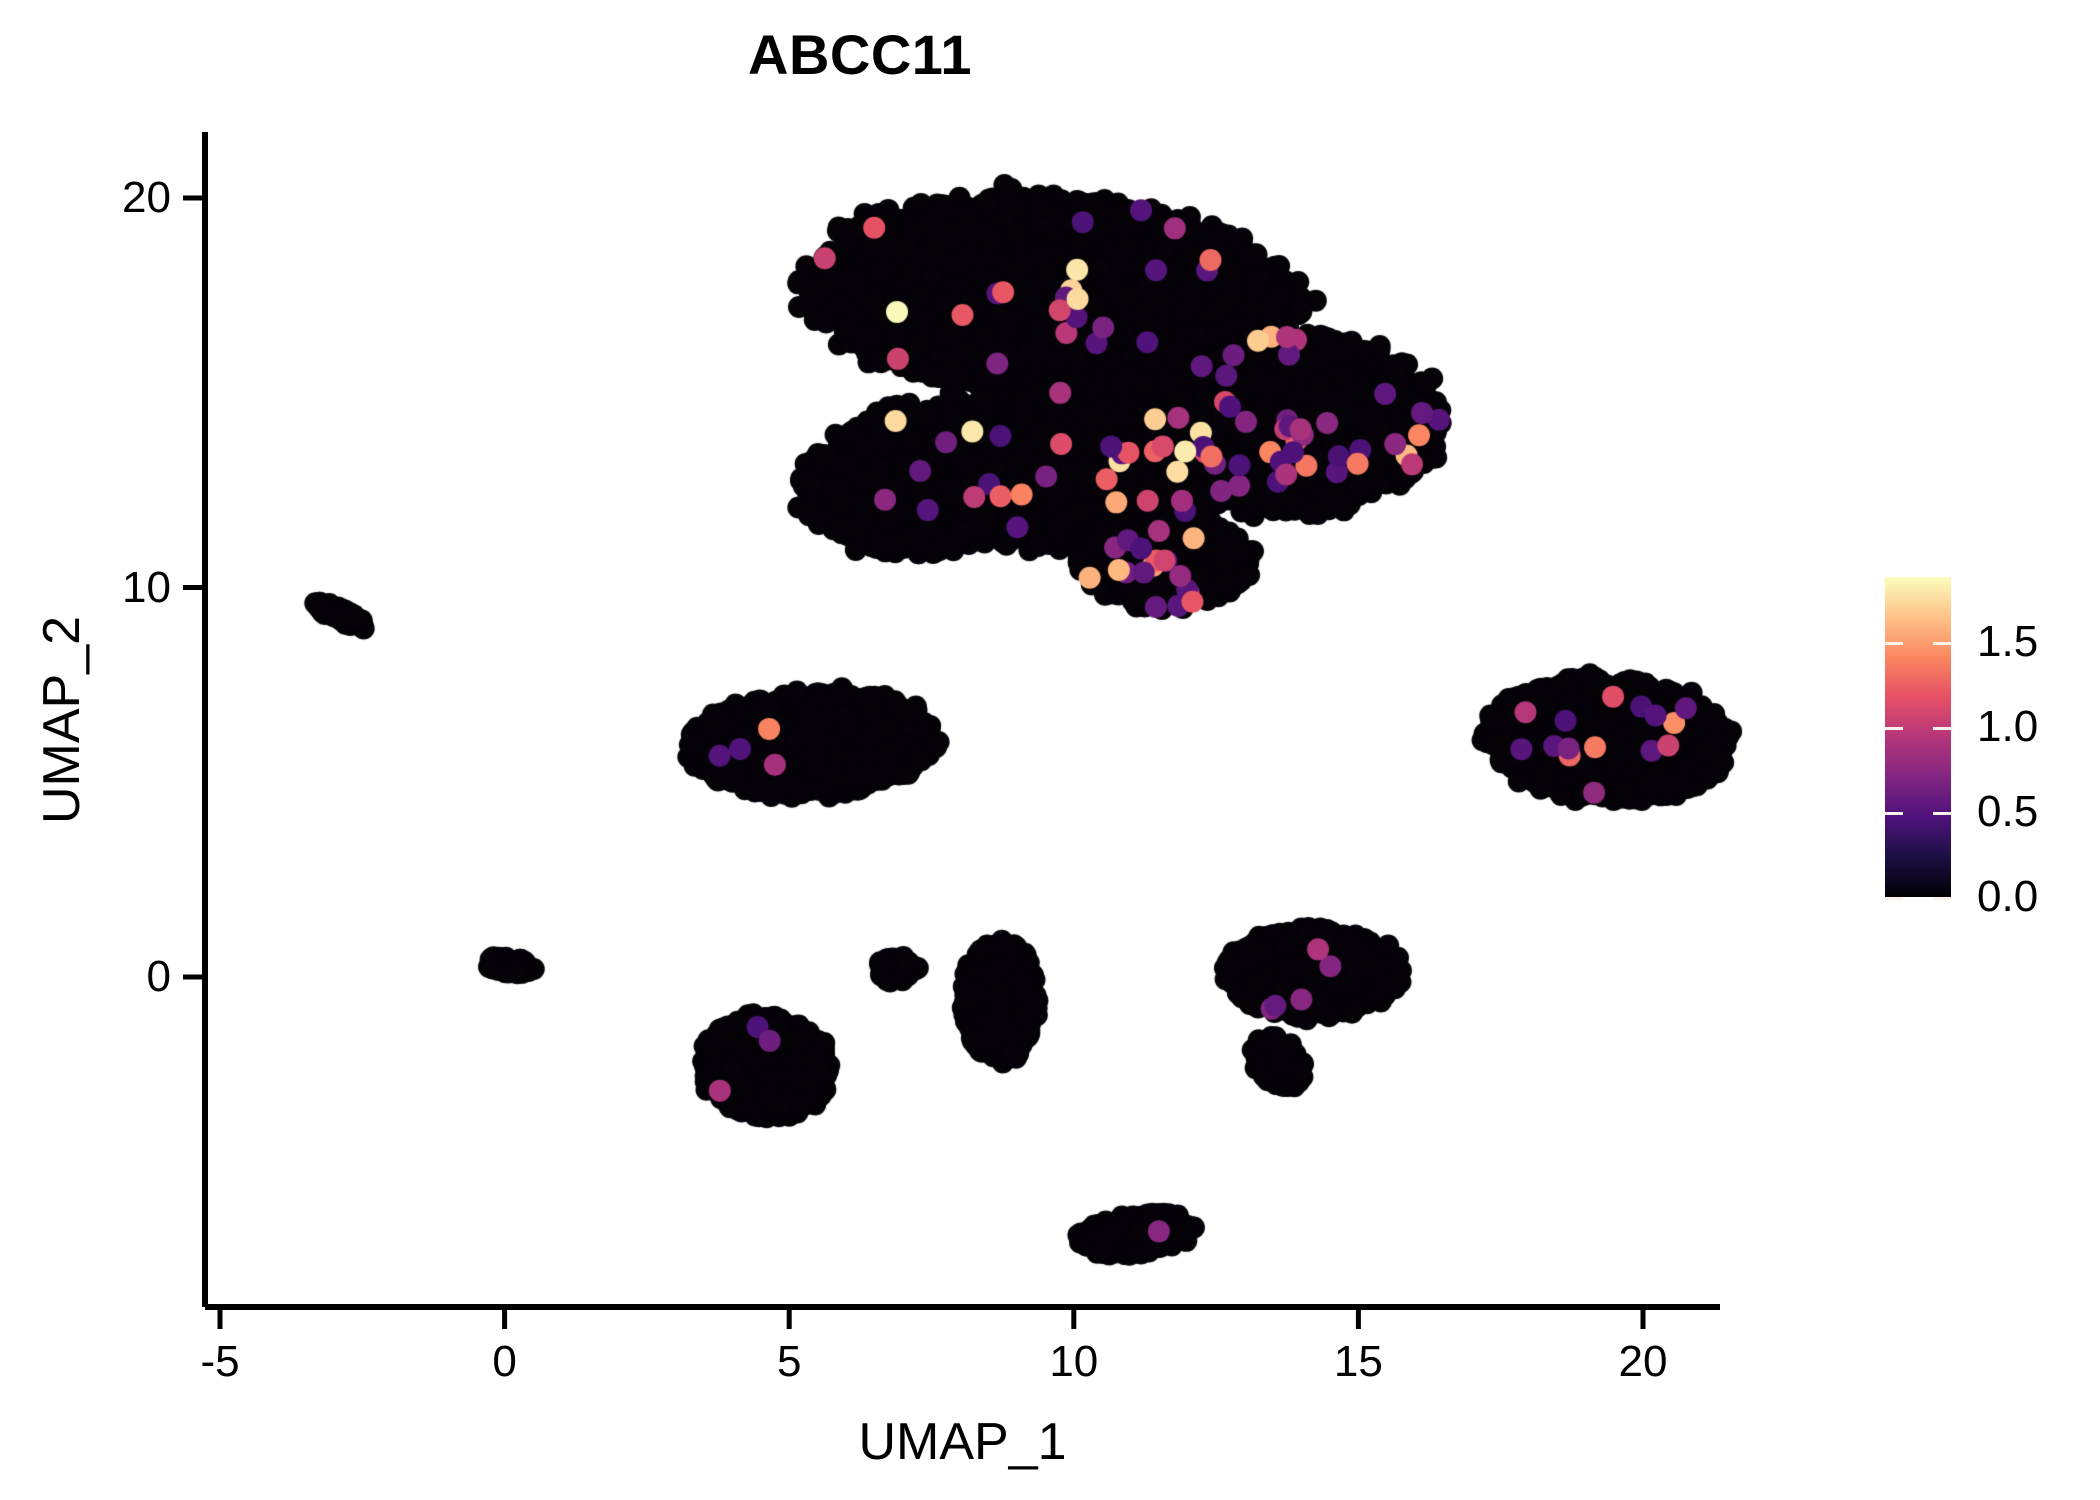 The height and width of the screenshot is (1500, 2100). I want to click on colorbar-tick-label: 1.0, so click(2008, 726).